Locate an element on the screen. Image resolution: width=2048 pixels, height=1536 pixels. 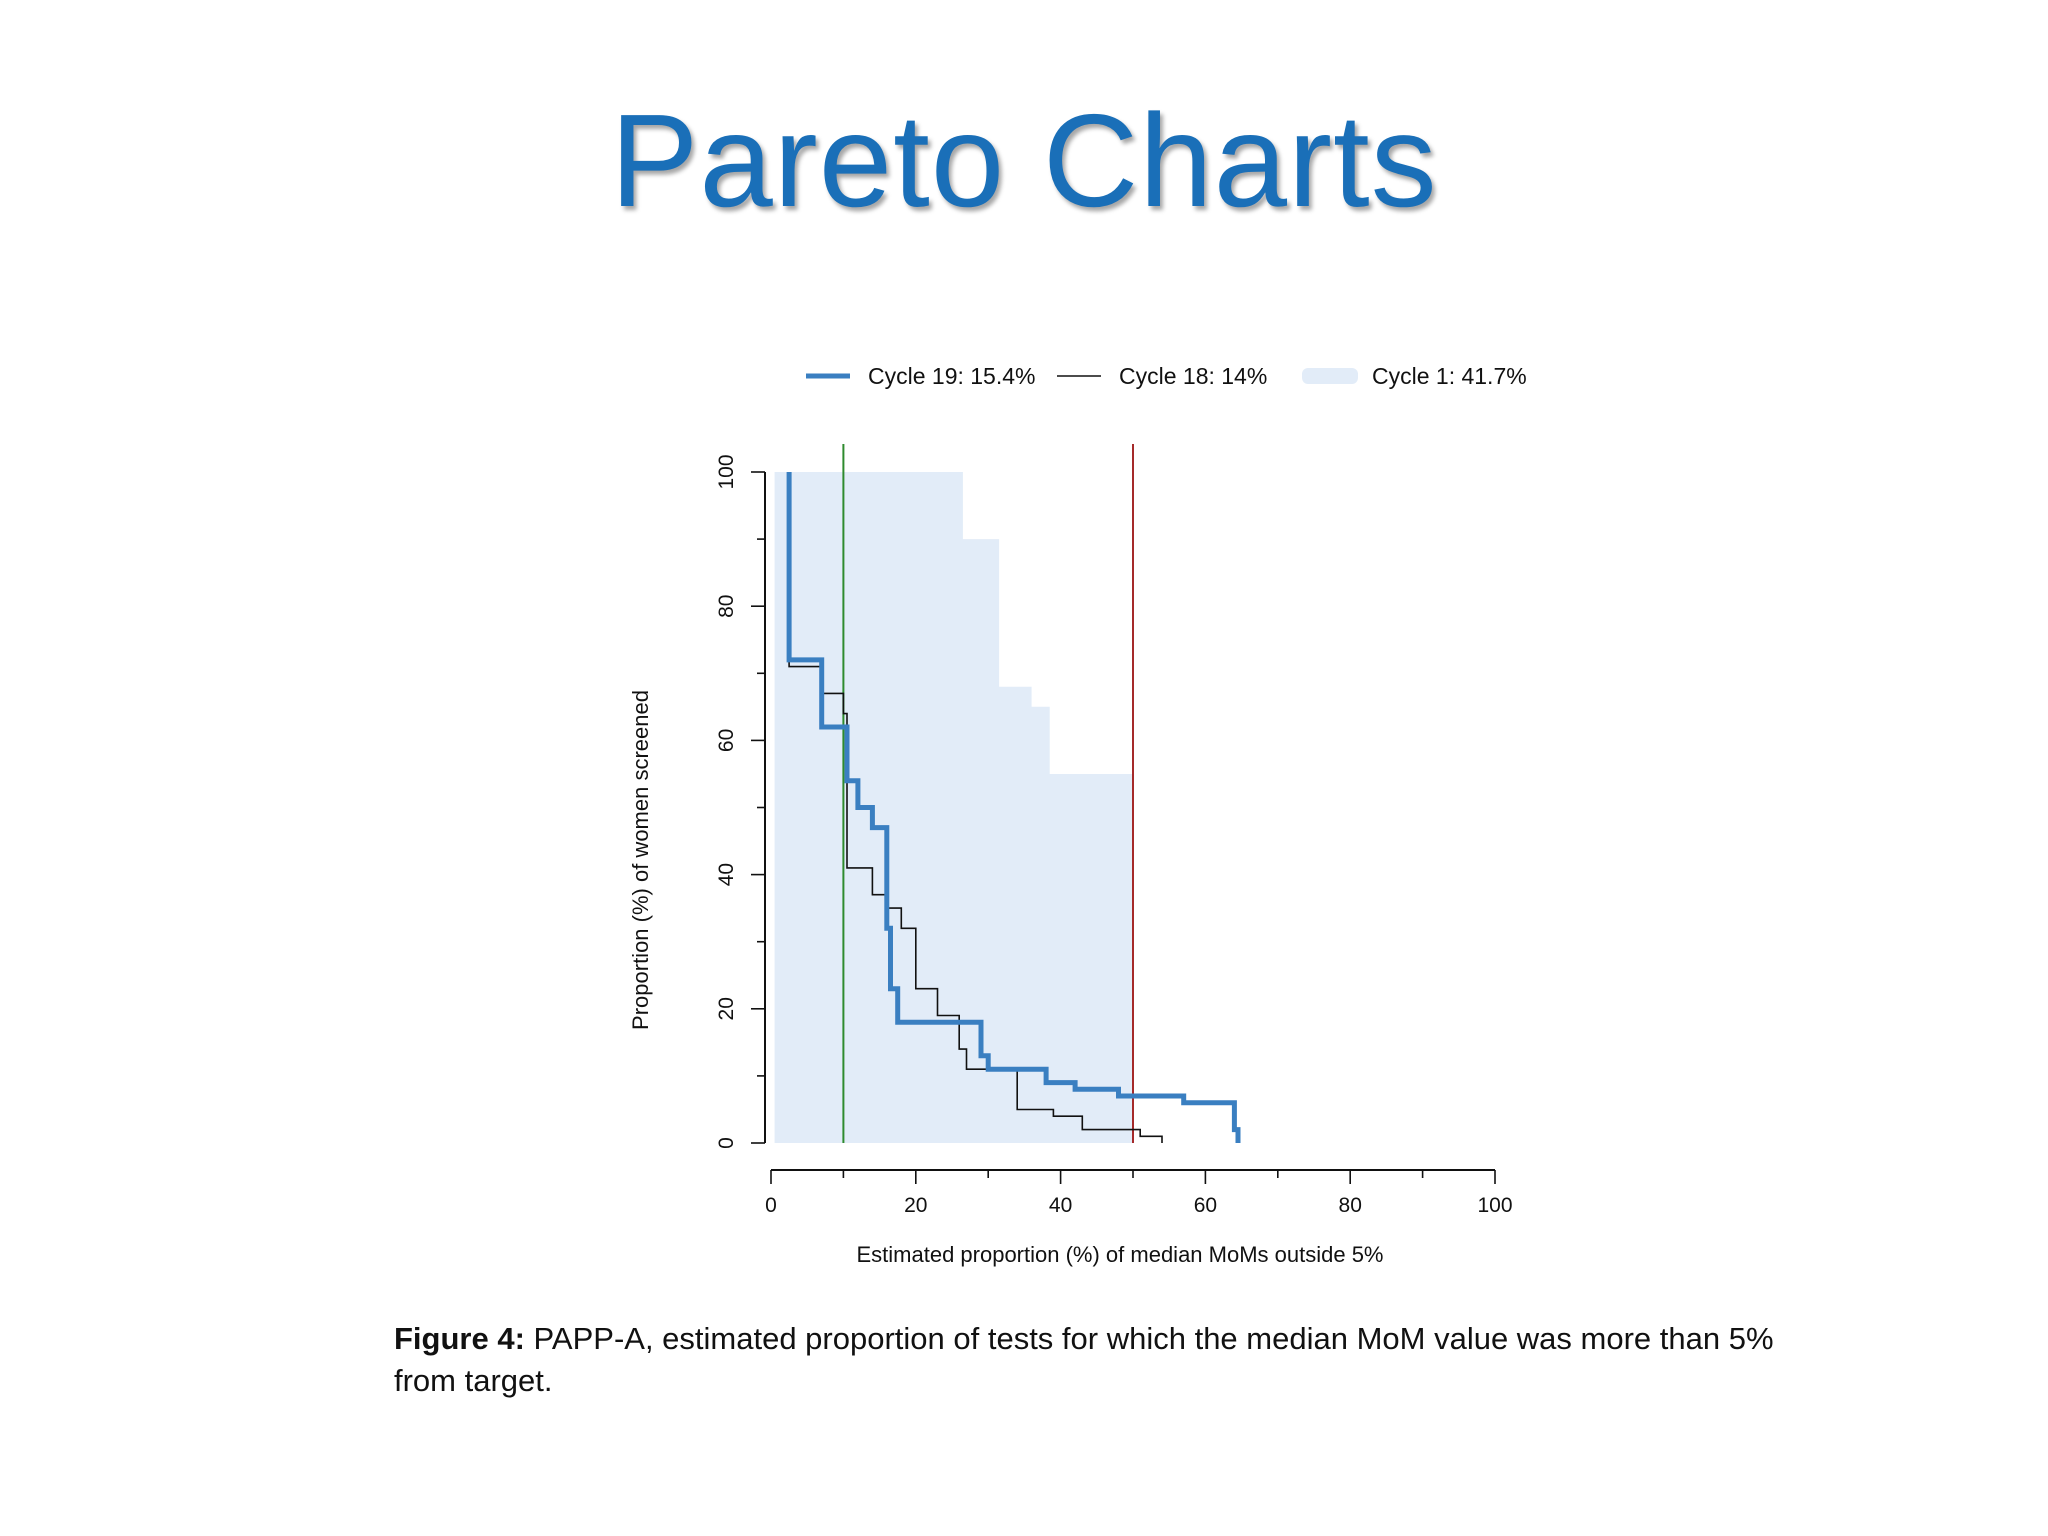
legend-label: Cycle 18: 14% is located at coordinates (1193, 376).